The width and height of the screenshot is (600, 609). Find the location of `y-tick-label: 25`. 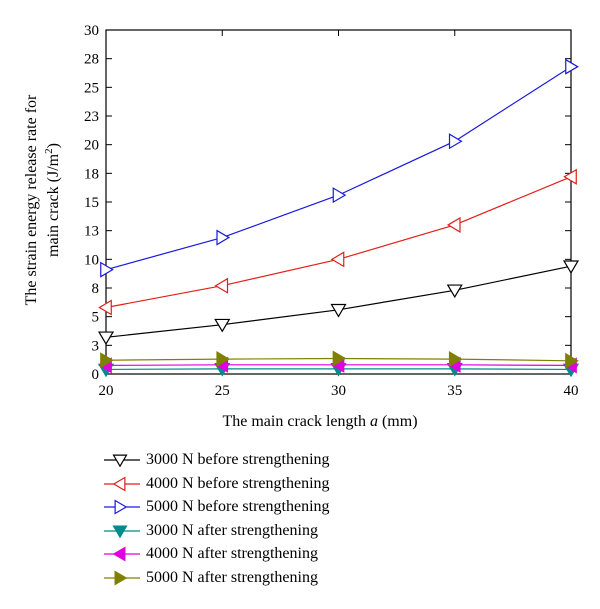

y-tick-label: 25 is located at coordinates (91, 88).